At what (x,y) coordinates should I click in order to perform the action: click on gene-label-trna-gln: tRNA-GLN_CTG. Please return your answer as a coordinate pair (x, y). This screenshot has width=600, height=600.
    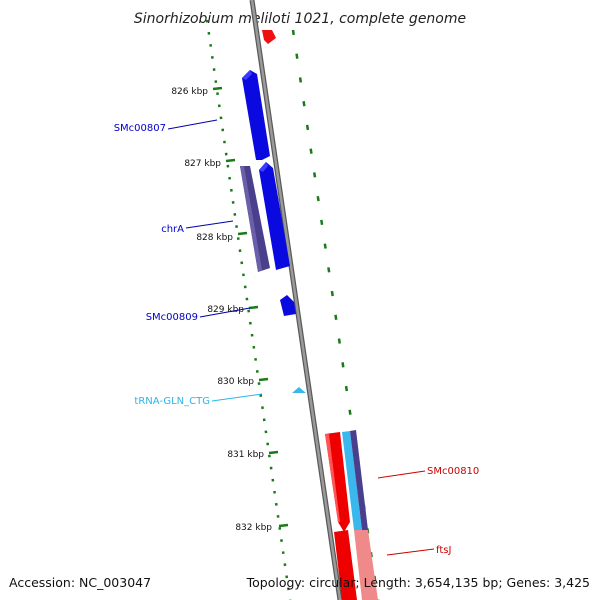
    Looking at the image, I should click on (172, 401).